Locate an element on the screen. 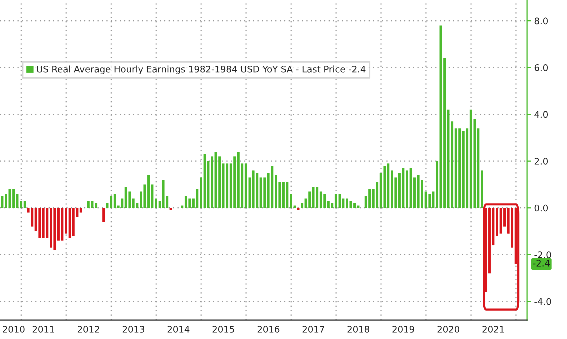  x-tick-label: 2012 is located at coordinates (89, 329).